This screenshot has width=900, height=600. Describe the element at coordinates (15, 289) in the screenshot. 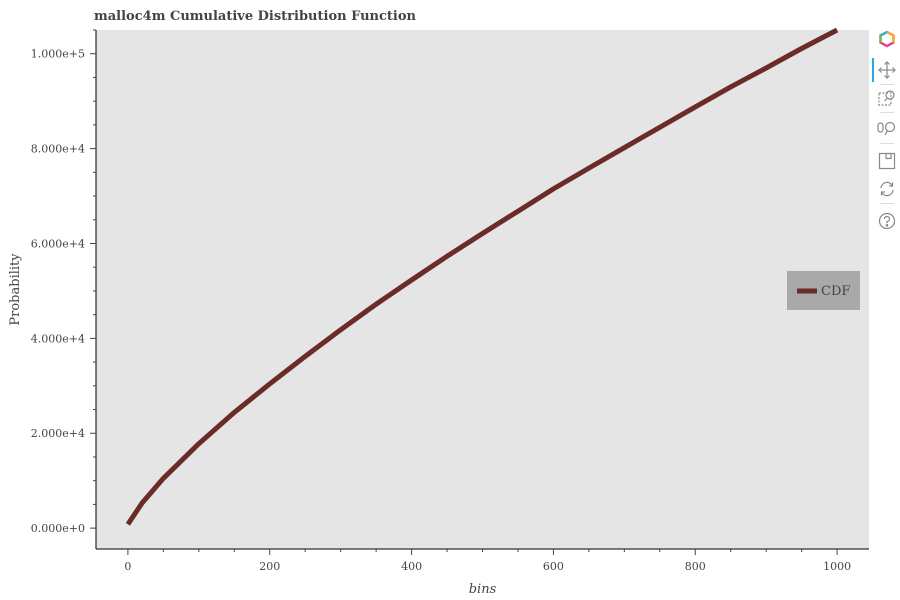

I see `y-axis-label: Probability` at that location.